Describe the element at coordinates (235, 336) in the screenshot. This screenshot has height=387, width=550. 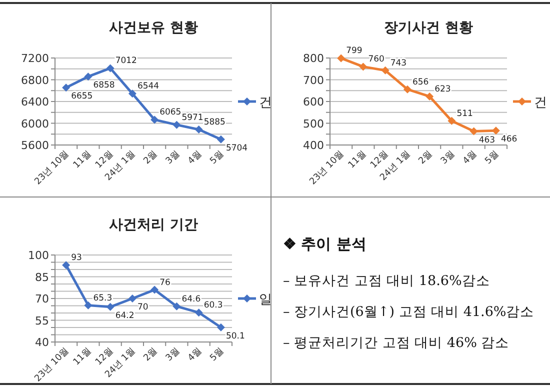
I see `data-label: 50.1` at that location.